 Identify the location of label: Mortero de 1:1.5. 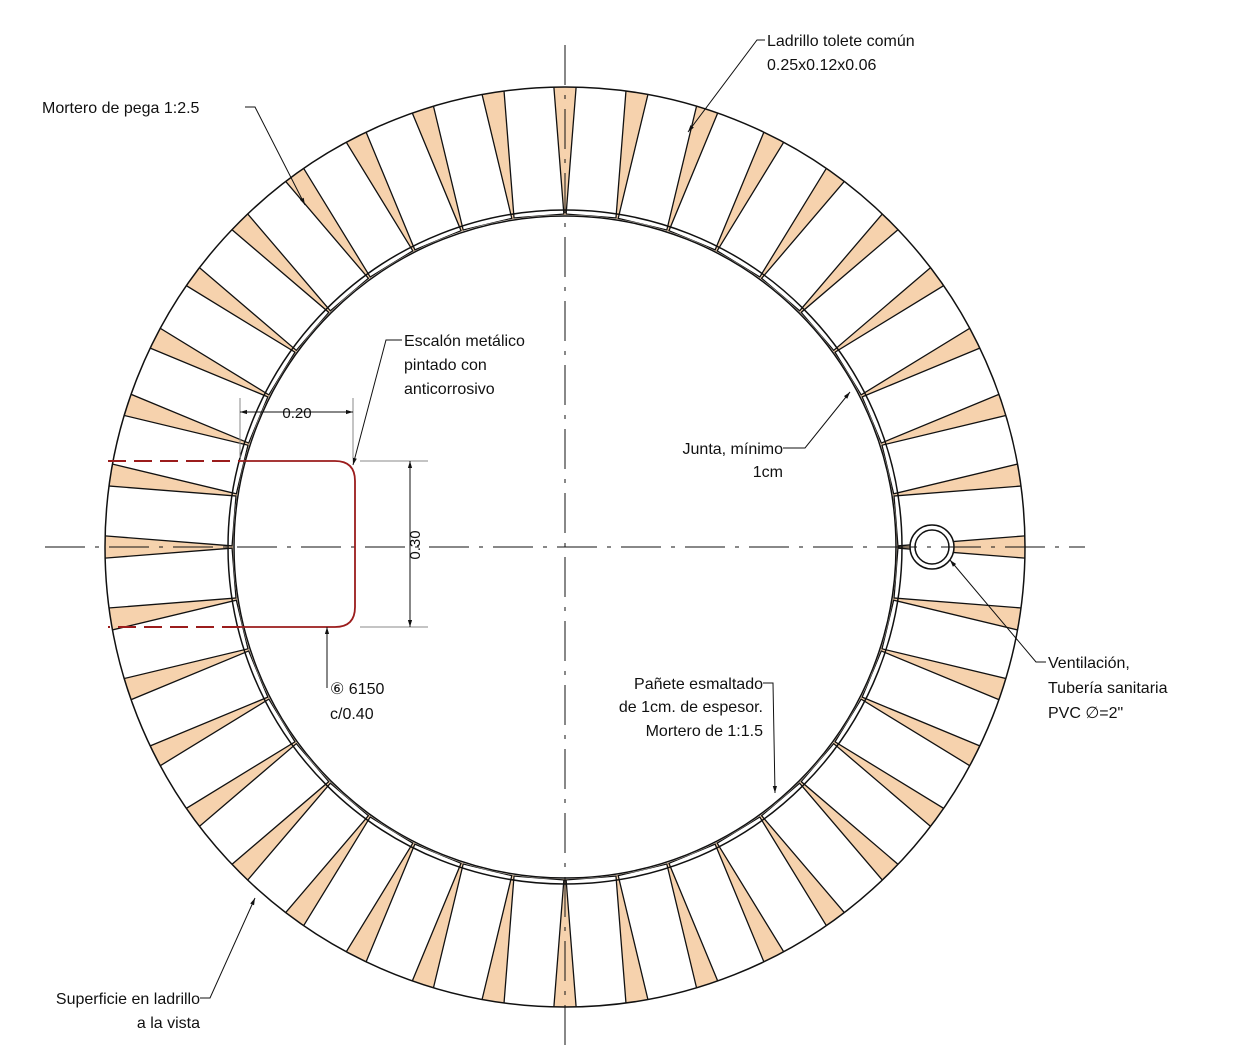
(705, 731).